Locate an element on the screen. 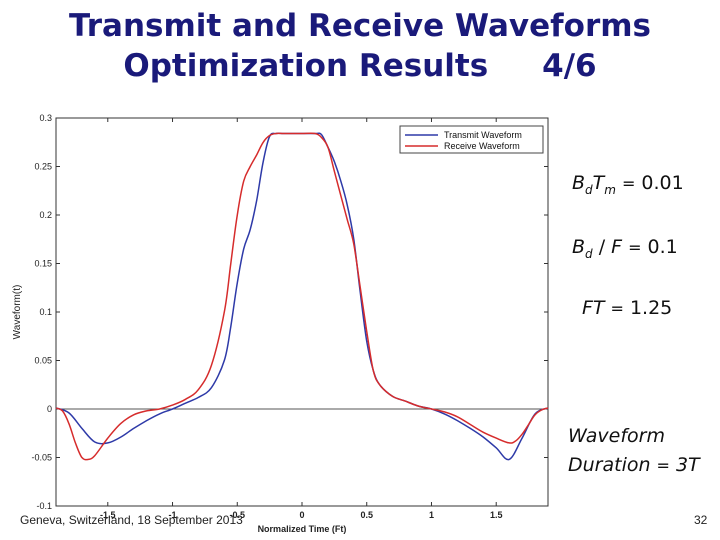 The width and height of the screenshot is (720, 540). y-axis-label: Waveform(t) is located at coordinates (17, 312).